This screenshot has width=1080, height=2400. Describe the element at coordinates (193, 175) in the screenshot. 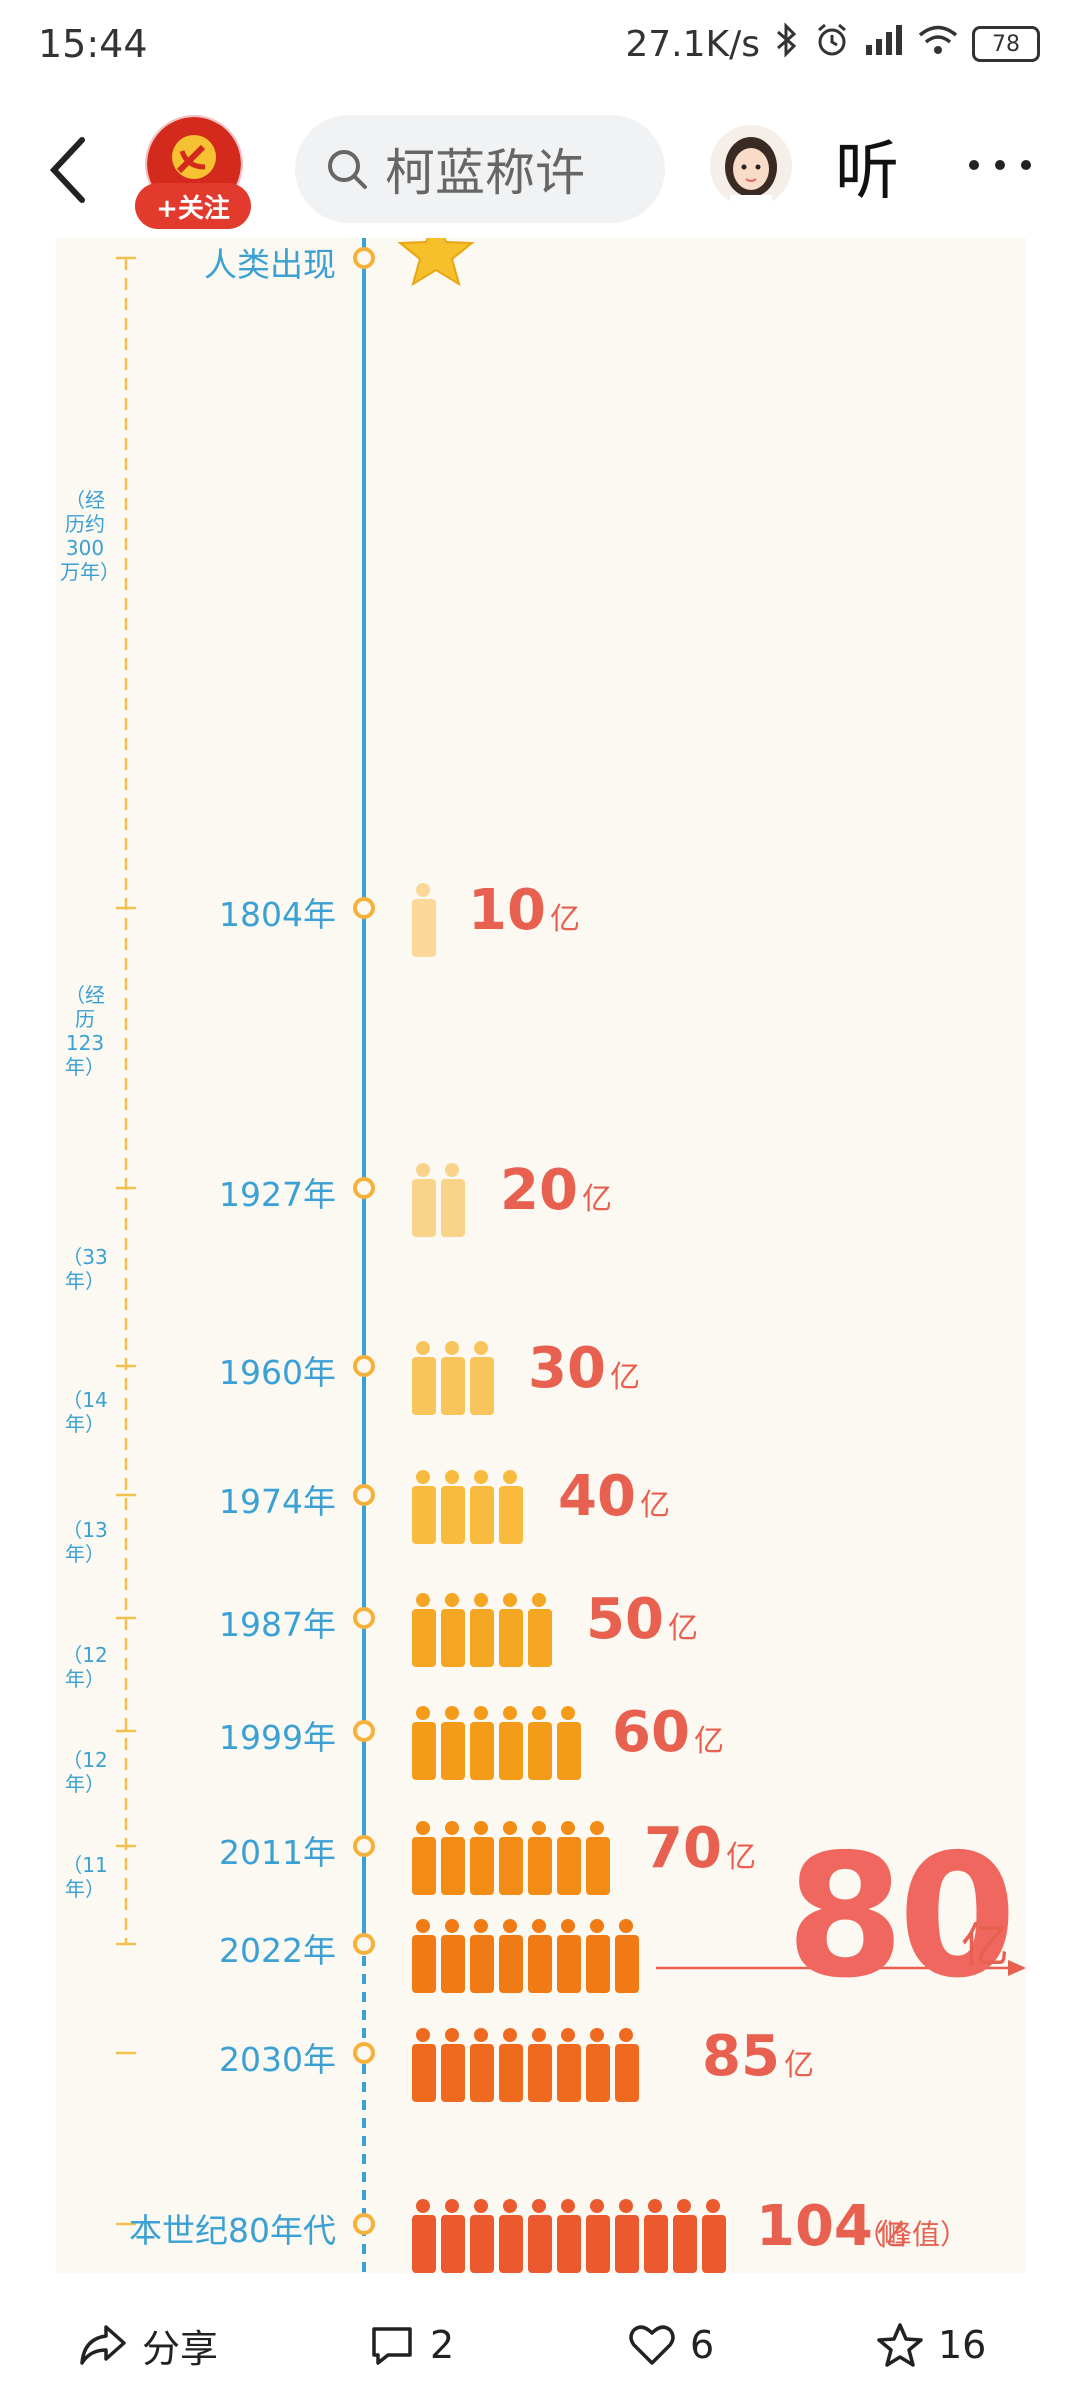

I see `author-avatar: +关注` at that location.